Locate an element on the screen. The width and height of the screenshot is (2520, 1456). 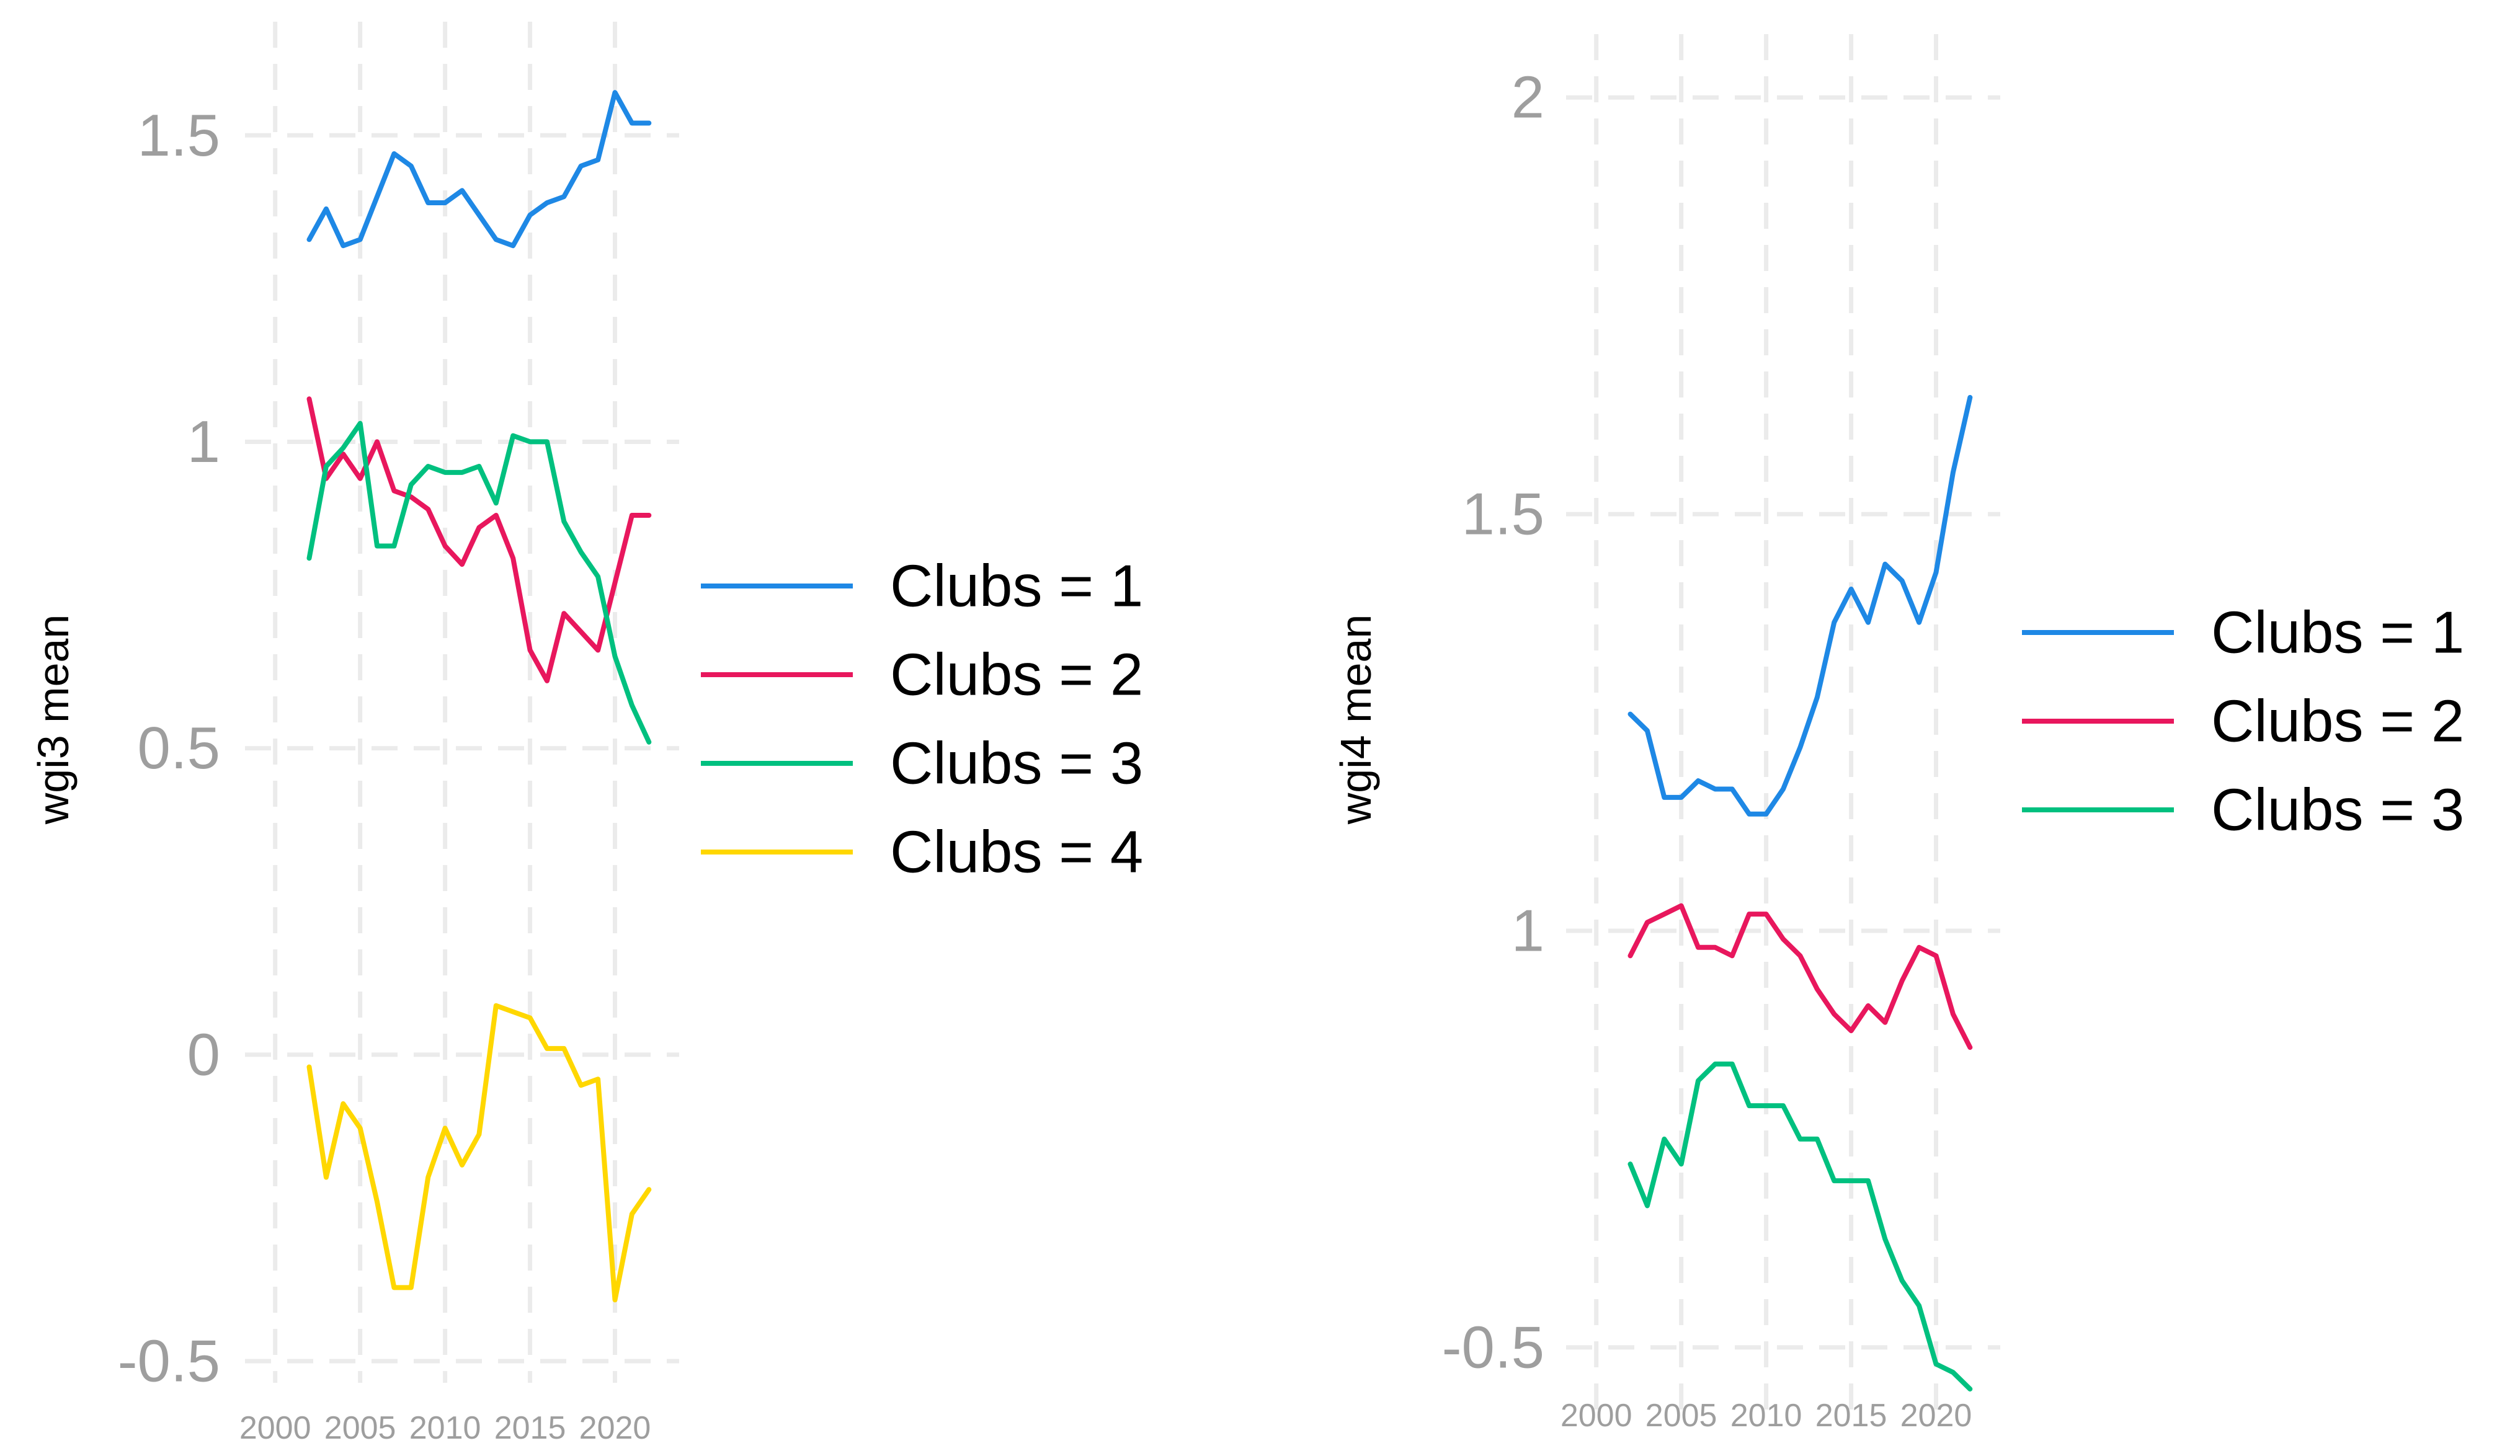
y-tick-label: 2 is located at coordinates (1528, 98).